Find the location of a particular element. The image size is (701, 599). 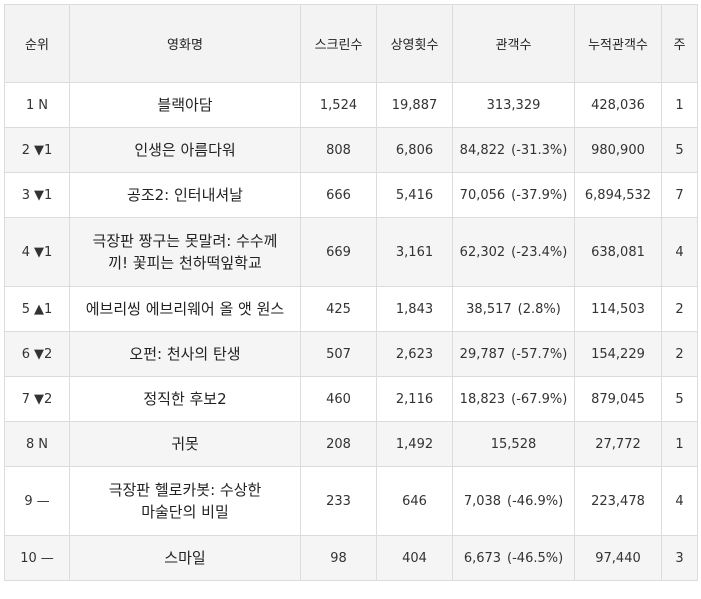

audience-cell: 313,329 is located at coordinates (513, 105).